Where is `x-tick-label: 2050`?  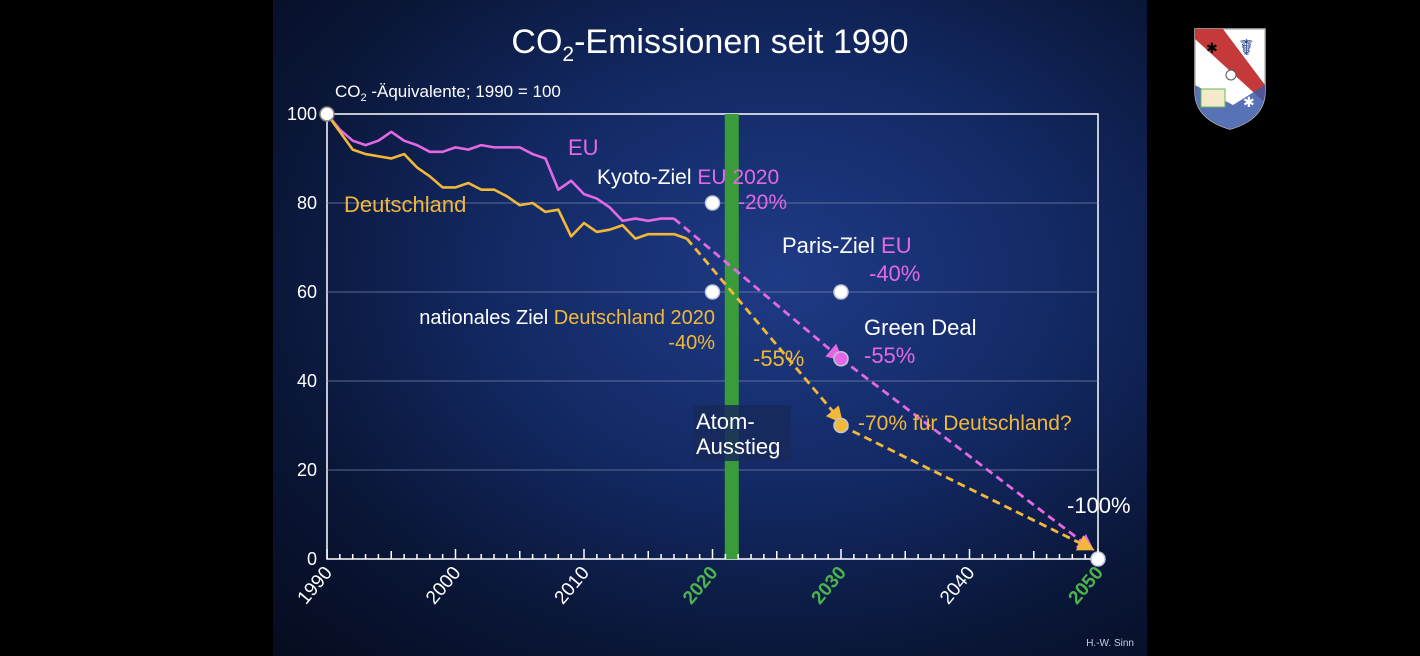
x-tick-label: 2050 is located at coordinates (1086, 586).